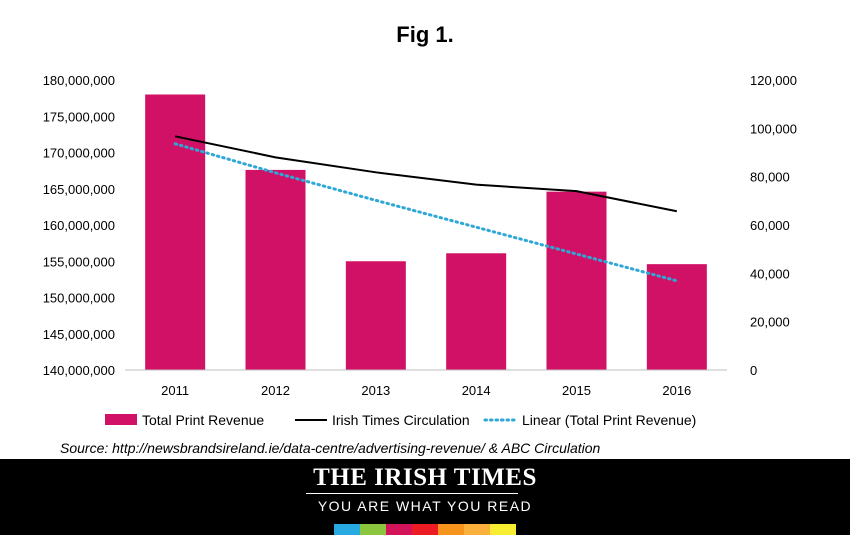 The height and width of the screenshot is (535, 850). Describe the element at coordinates (770, 322) in the screenshot. I see `right-tick-label: 20,000` at that location.